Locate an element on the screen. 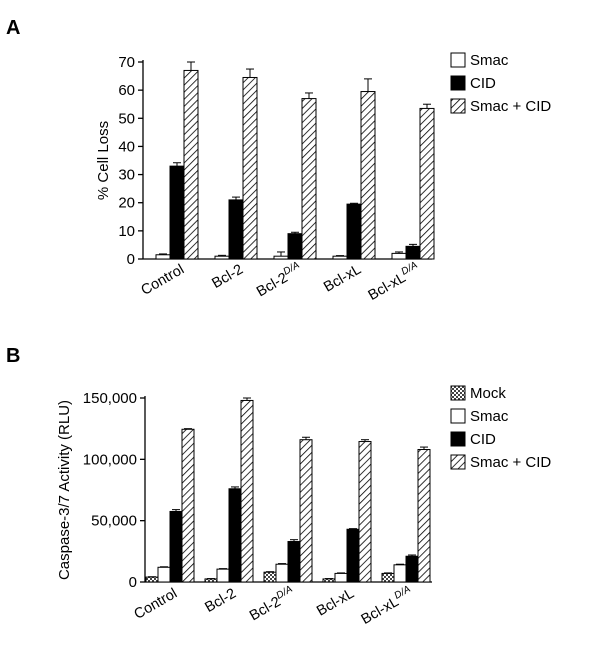 The height and width of the screenshot is (664, 593). legend-label: Mock is located at coordinates (488, 393).